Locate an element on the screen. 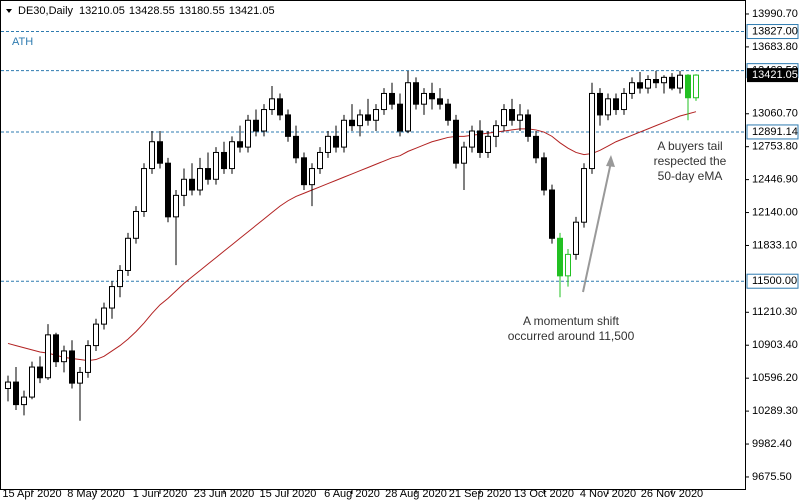  symbol: DE30,Daily is located at coordinates (46, 11).